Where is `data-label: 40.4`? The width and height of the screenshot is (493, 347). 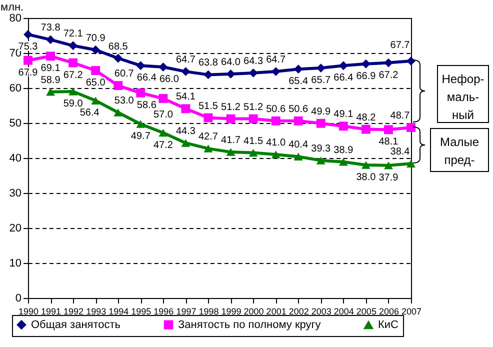 data-label: 40.4 is located at coordinates (298, 145).